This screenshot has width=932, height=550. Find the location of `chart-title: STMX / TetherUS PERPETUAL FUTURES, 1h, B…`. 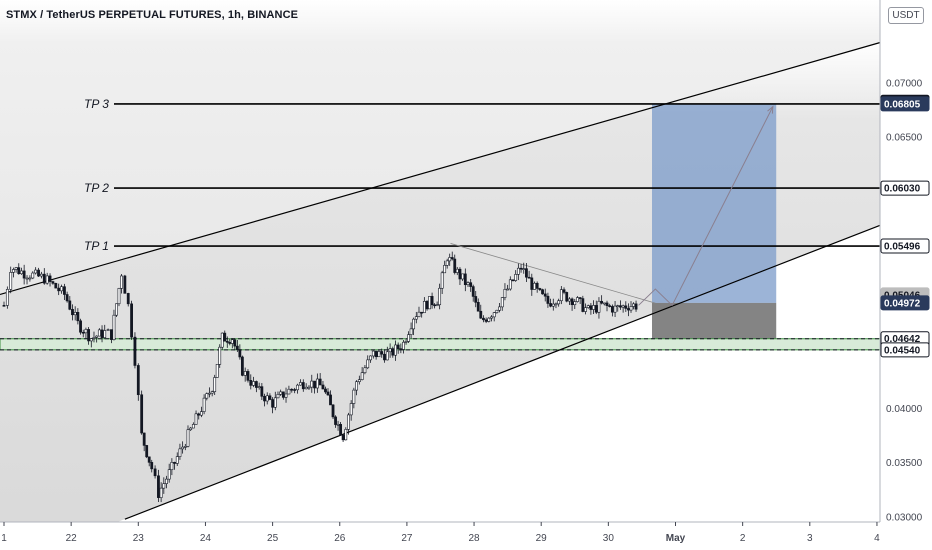

chart-title: STMX / TetherUS PERPETUAL FUTURES, 1h, B… is located at coordinates (152, 15).